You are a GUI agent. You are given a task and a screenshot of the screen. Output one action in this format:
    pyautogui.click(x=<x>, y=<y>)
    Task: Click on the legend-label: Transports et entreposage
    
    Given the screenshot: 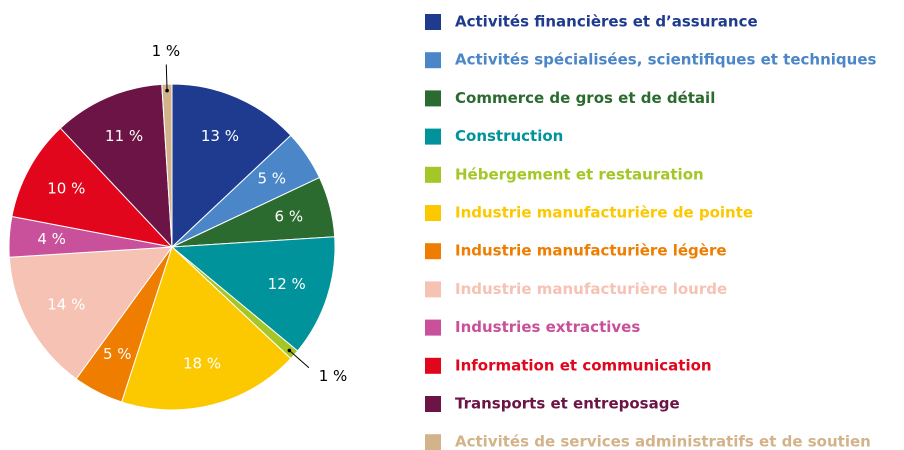 What is the action you would take?
    pyautogui.click(x=567, y=404)
    